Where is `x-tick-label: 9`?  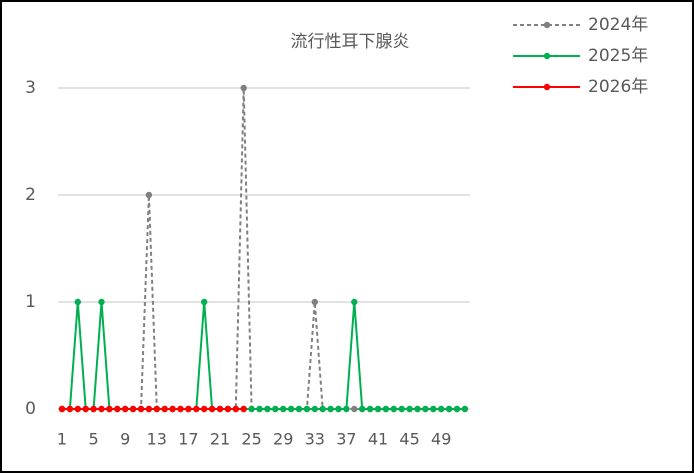 x-tick-label: 9 is located at coordinates (125, 439).